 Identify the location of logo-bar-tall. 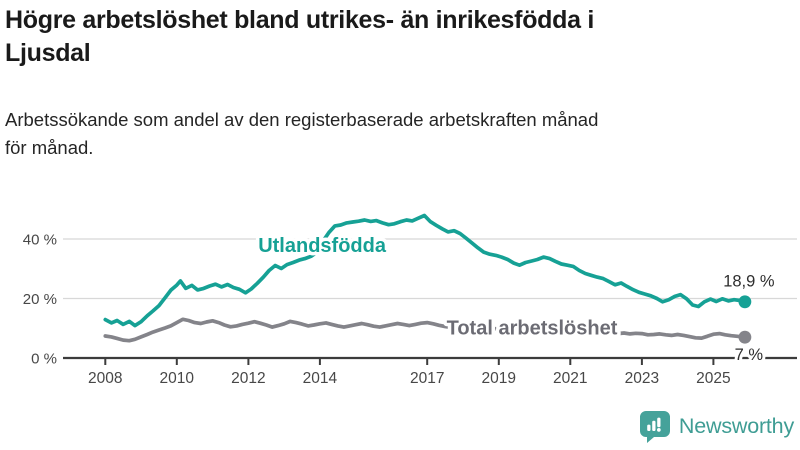
(654, 425).